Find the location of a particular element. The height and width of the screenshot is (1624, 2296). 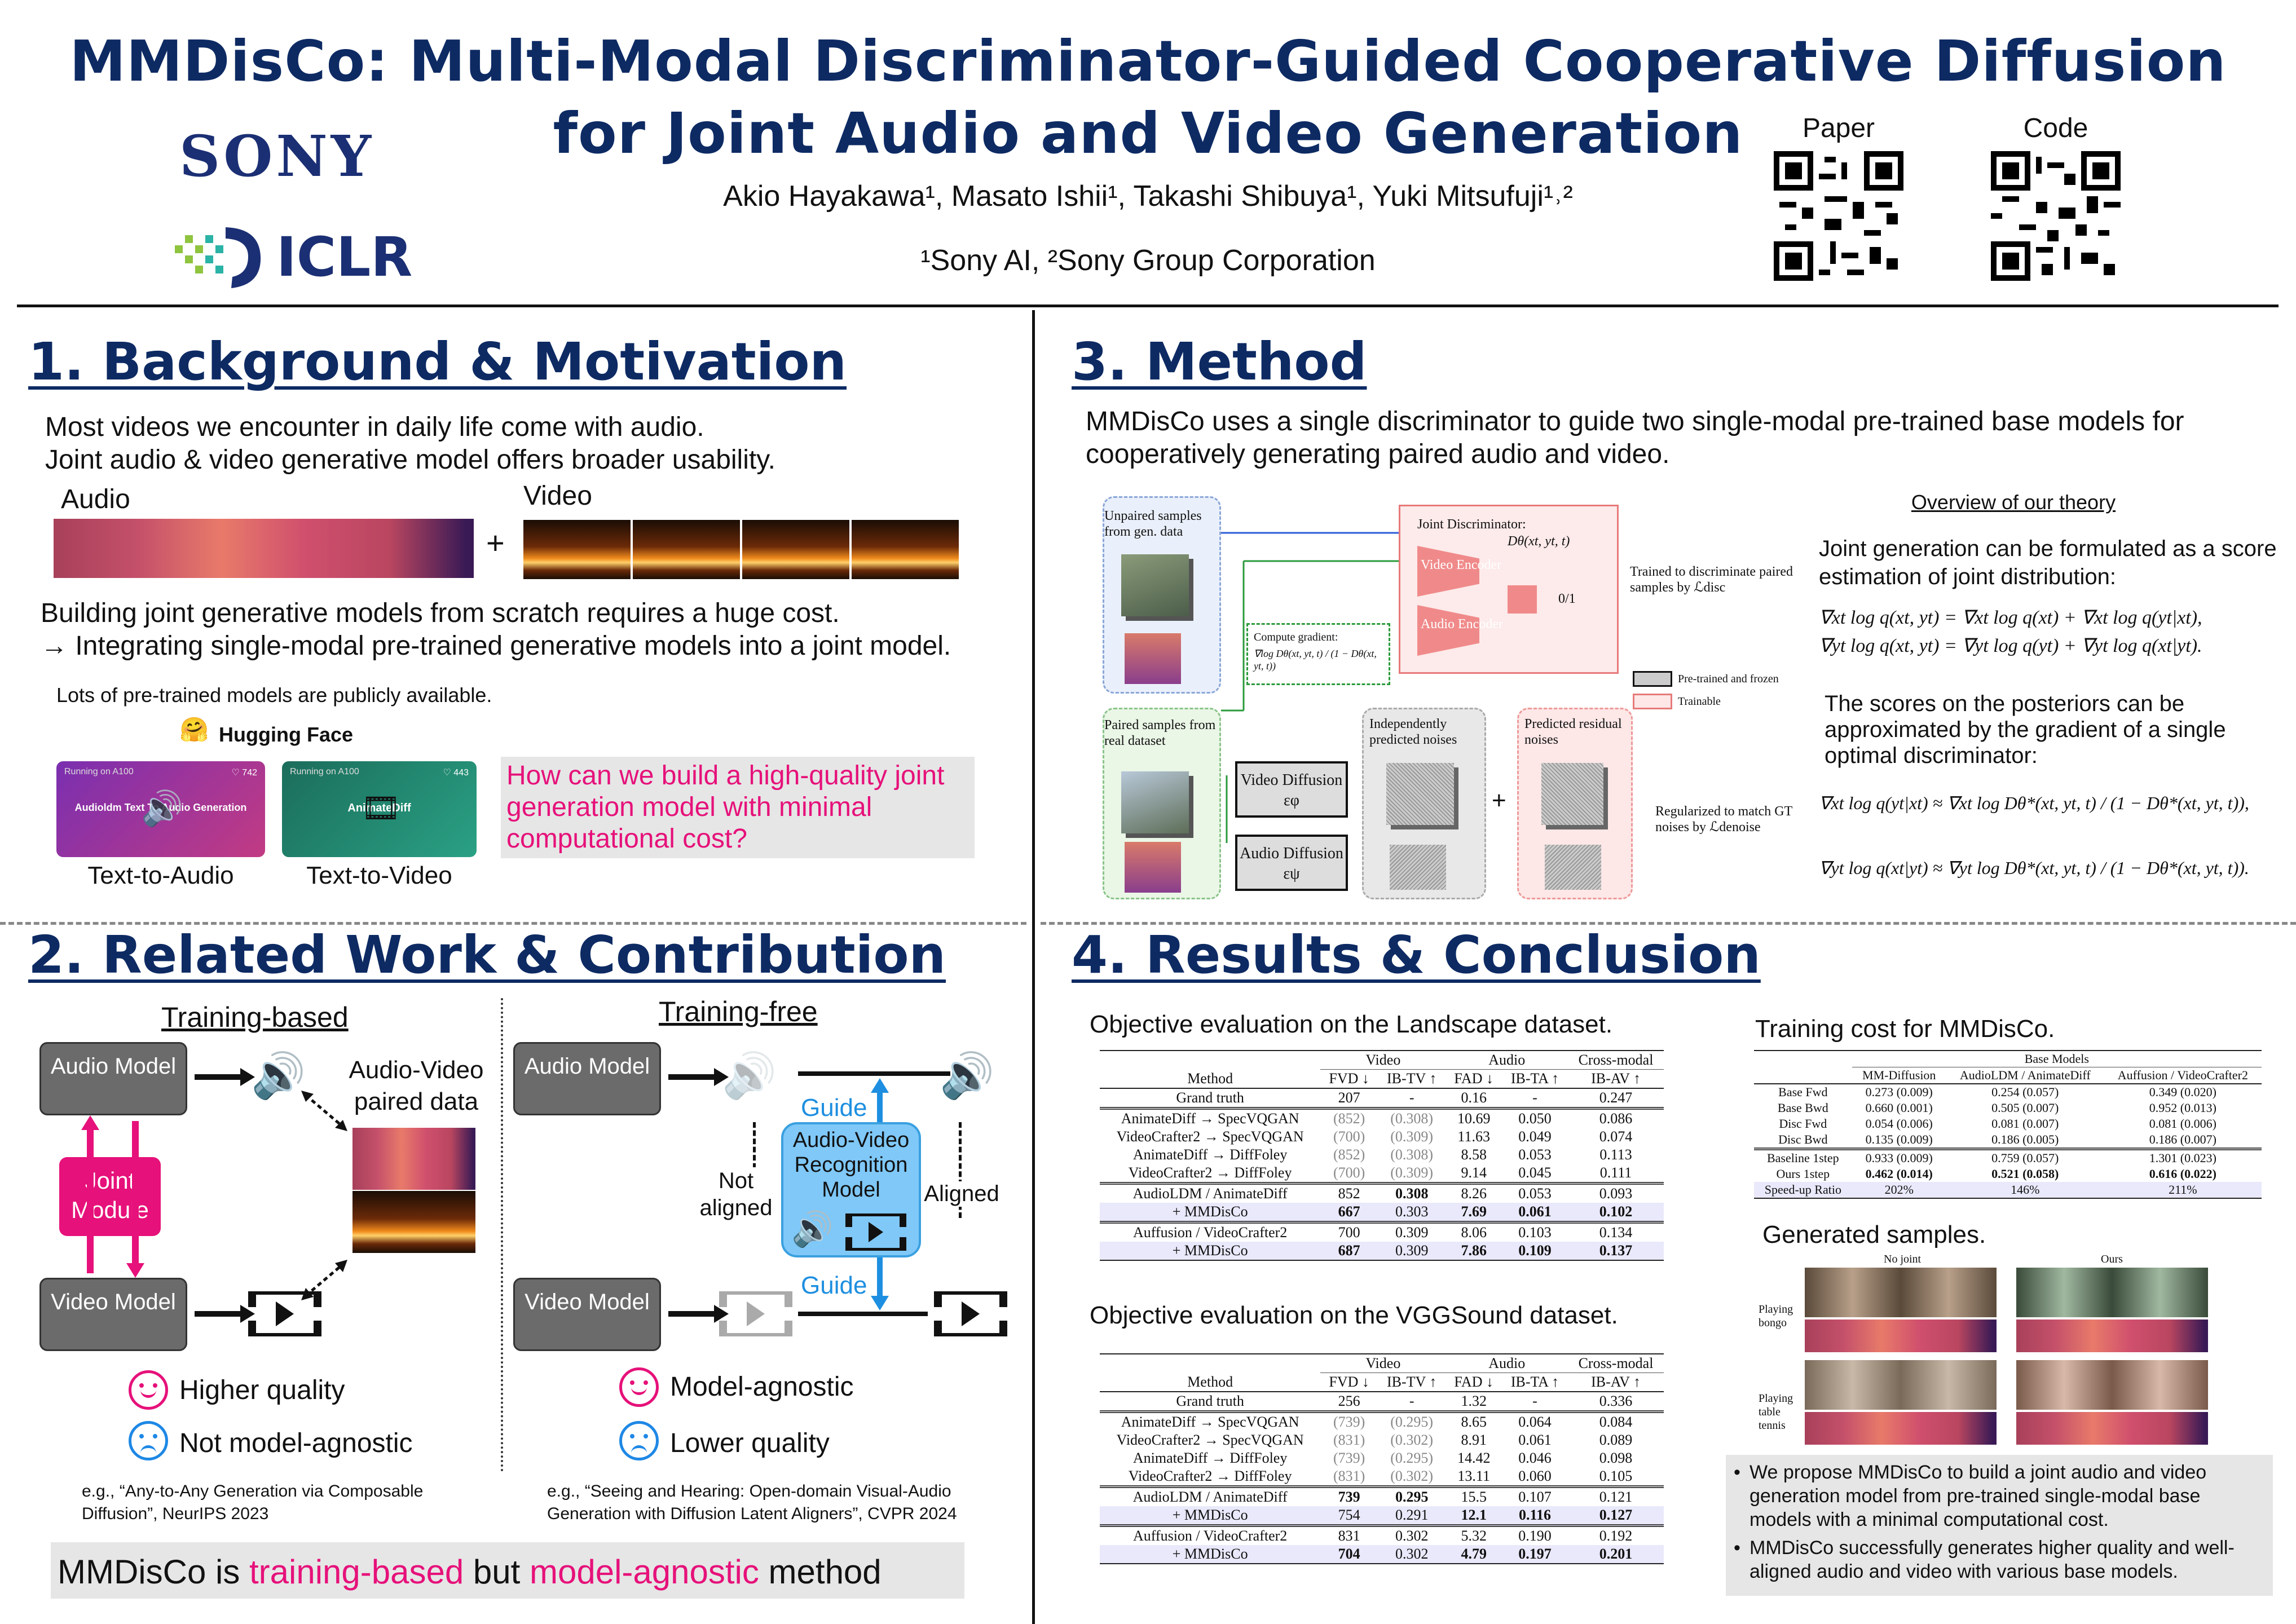

ours-label: Ours is located at coordinates (2112, 1259).